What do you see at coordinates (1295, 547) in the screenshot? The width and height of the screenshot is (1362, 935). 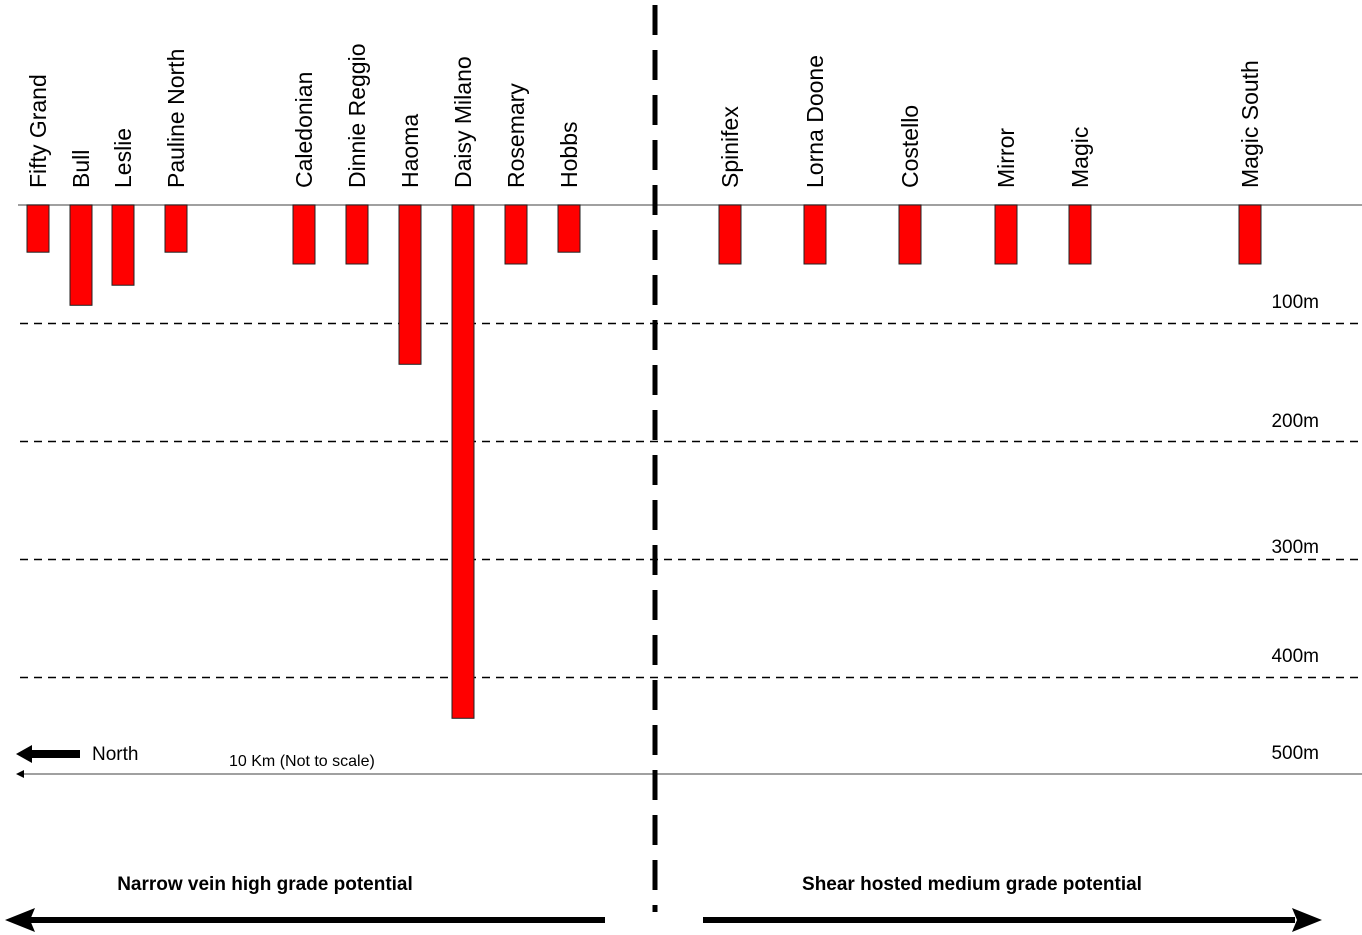 I see `depth-label-300: 300m` at bounding box center [1295, 547].